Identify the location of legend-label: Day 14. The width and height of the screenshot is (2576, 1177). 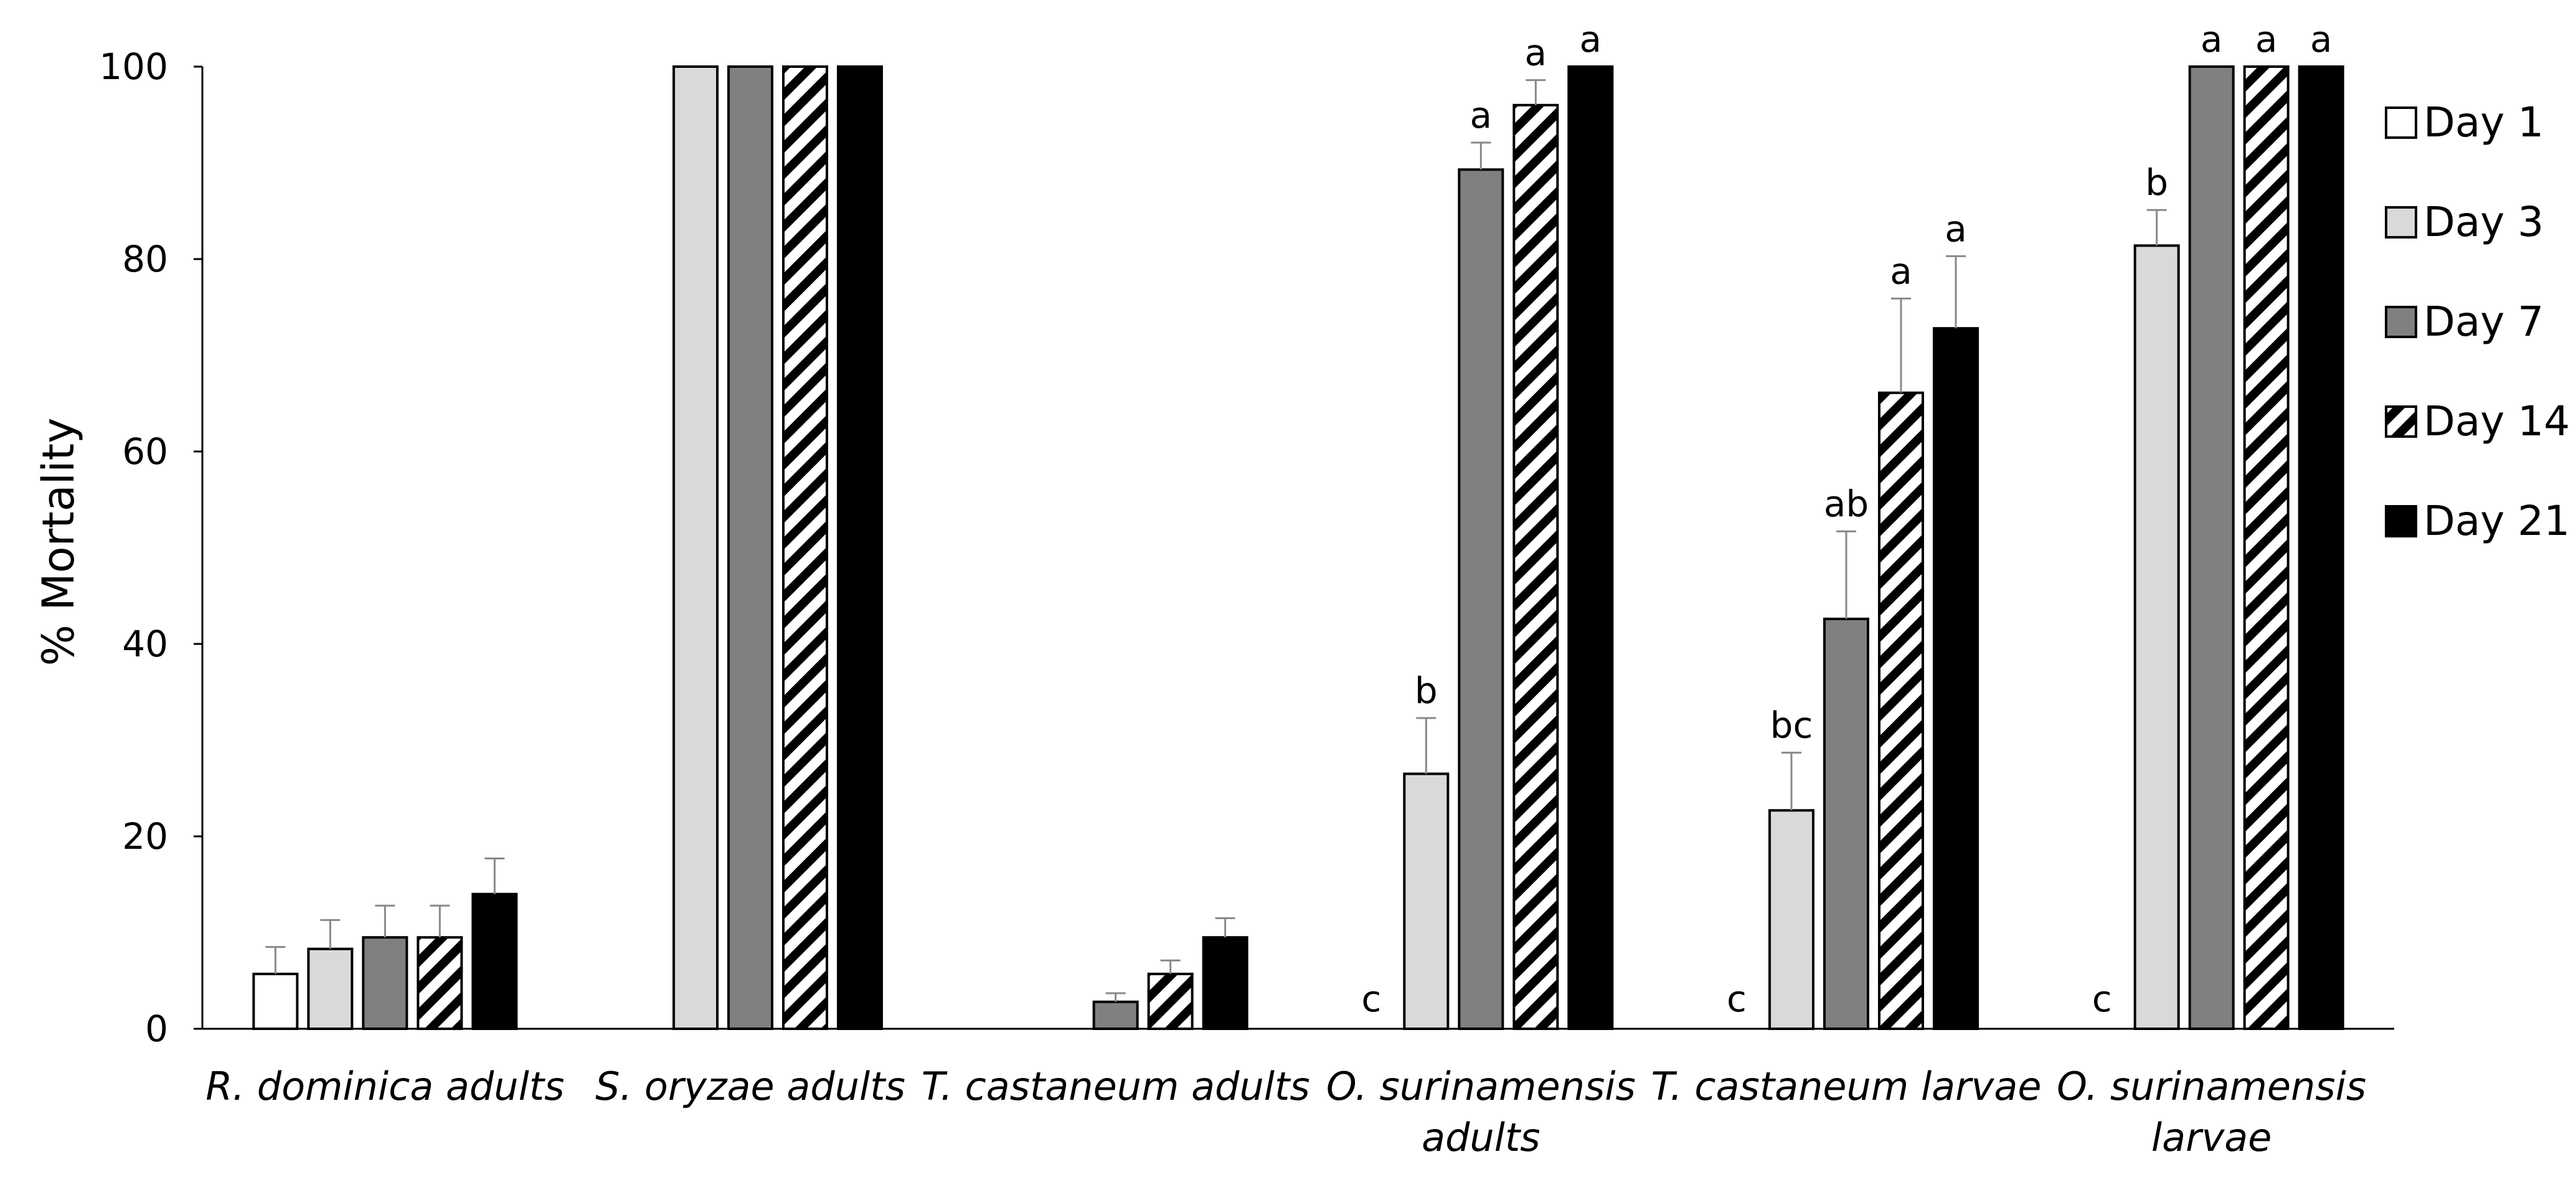
(2496, 421).